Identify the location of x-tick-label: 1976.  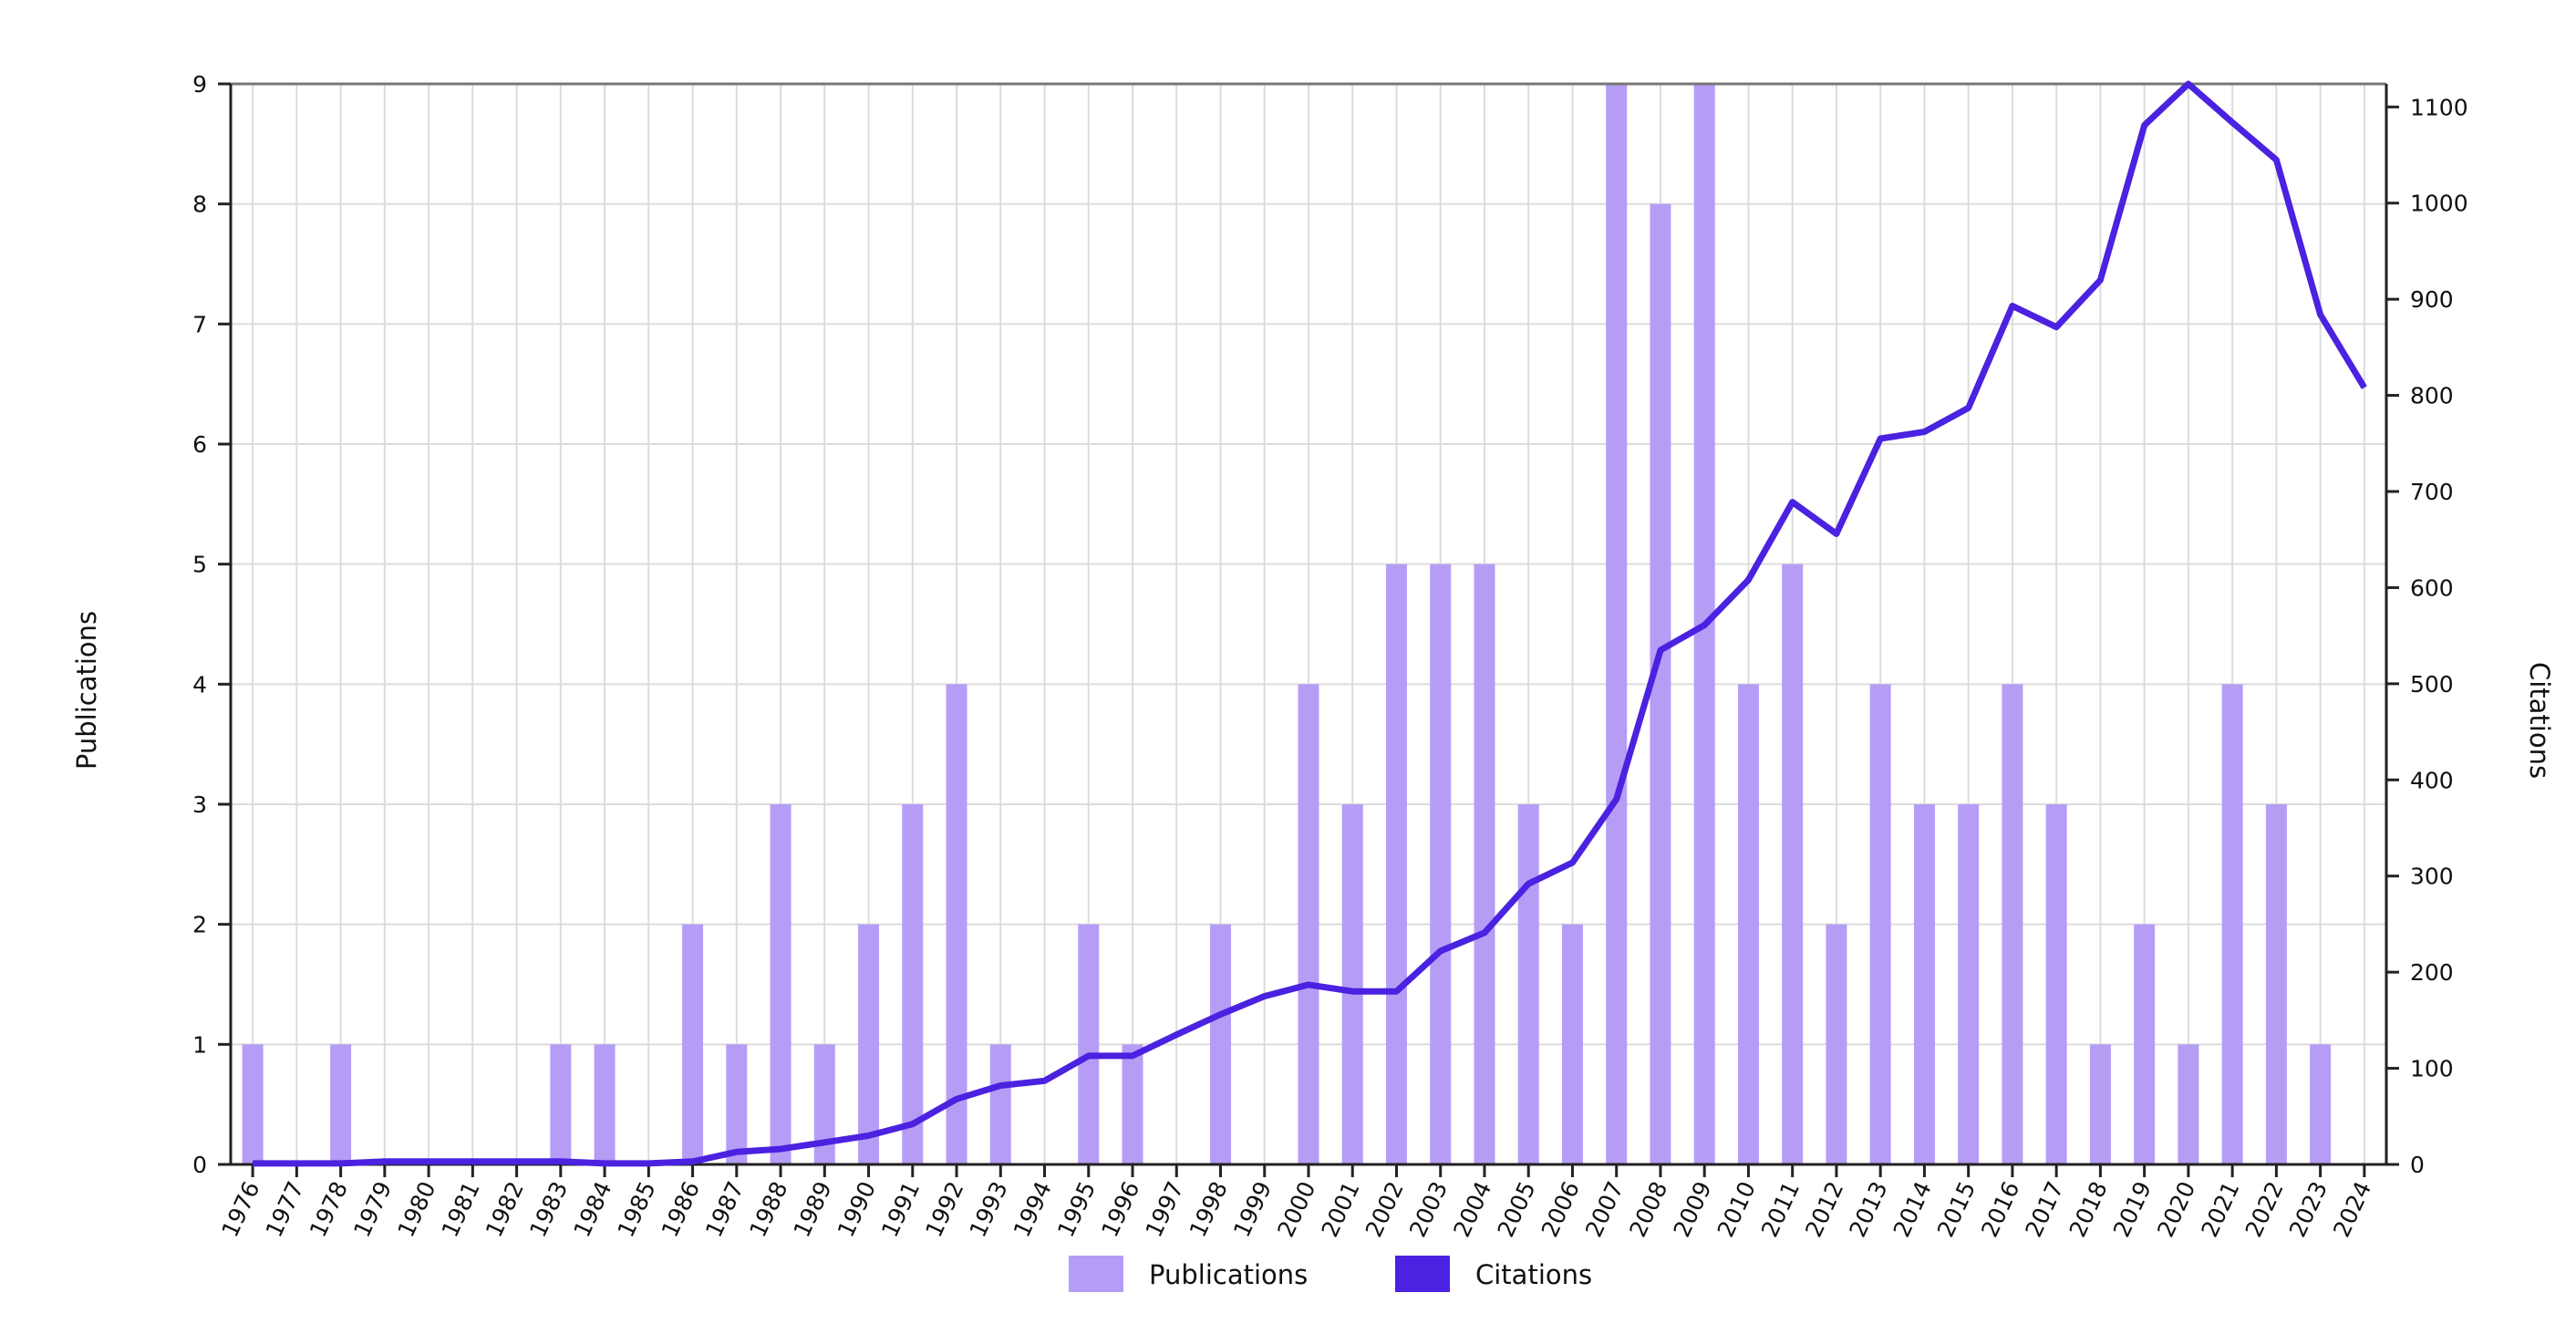
(240, 1209).